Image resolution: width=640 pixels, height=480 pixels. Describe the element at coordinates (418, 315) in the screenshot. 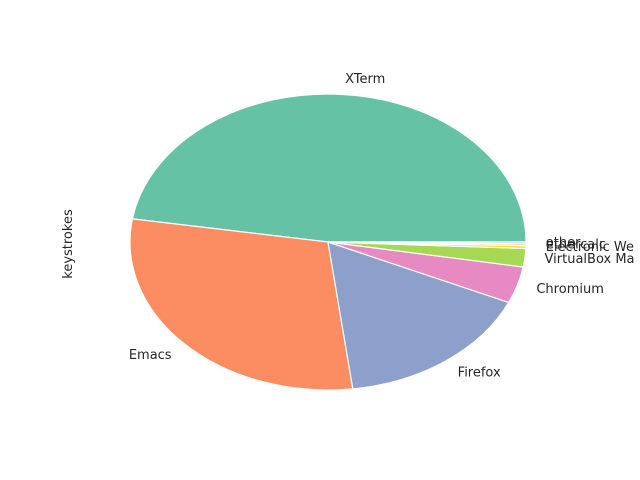

I see `pie-slice-firefox` at that location.